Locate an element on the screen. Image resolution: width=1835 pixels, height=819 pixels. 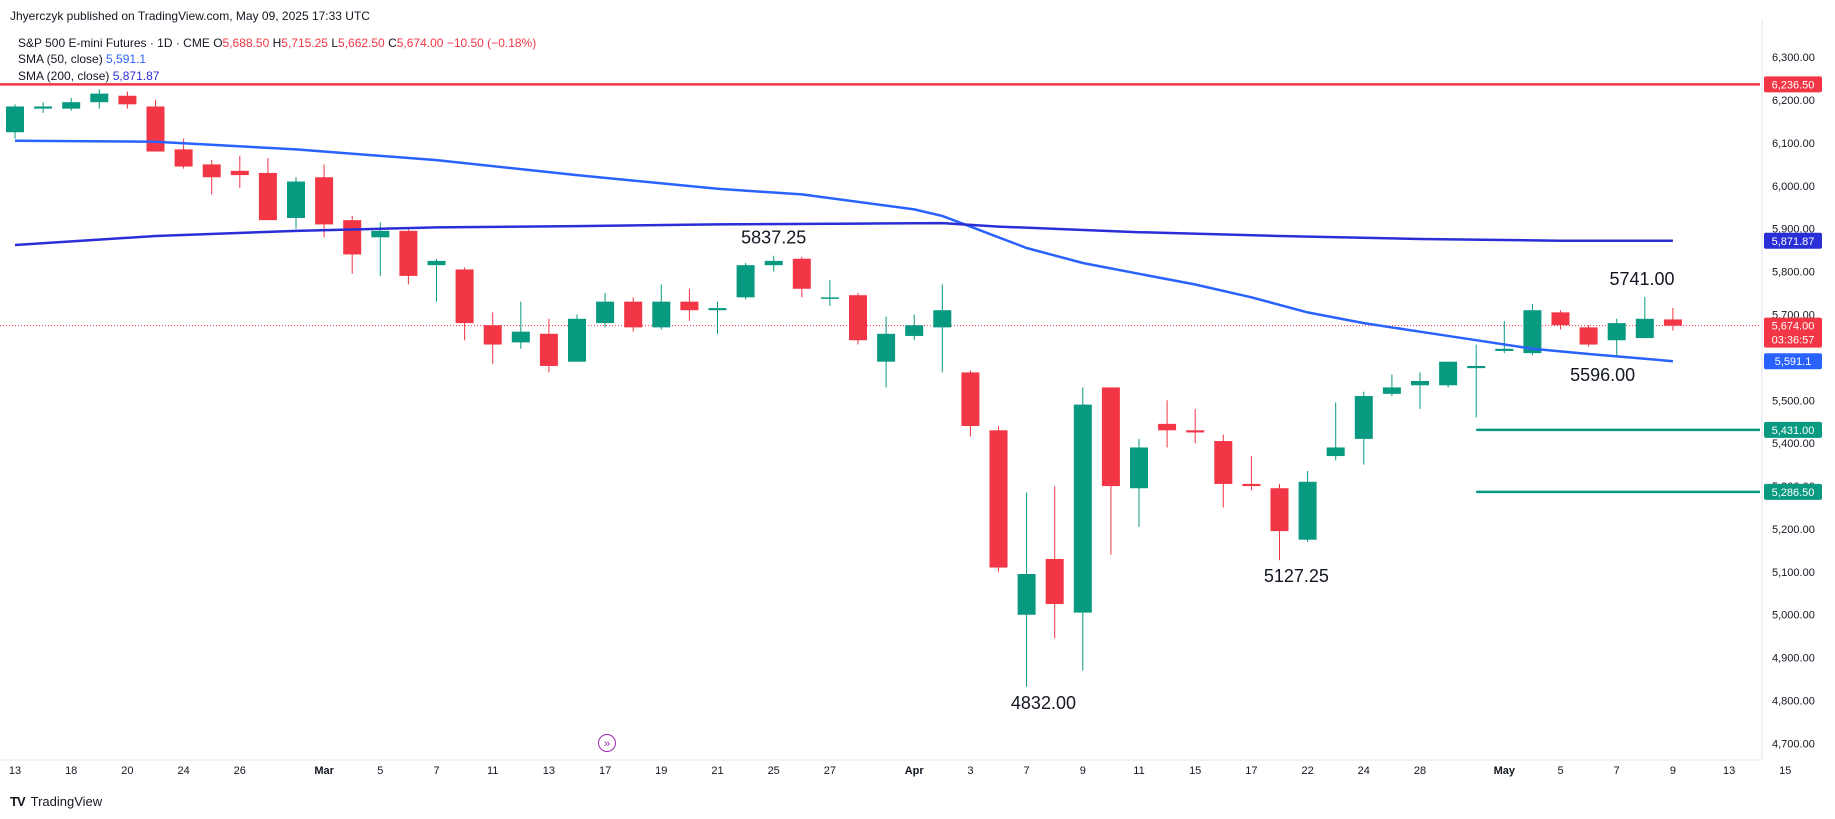
last-price-tag: 5,674.00 is located at coordinates (1793, 327).